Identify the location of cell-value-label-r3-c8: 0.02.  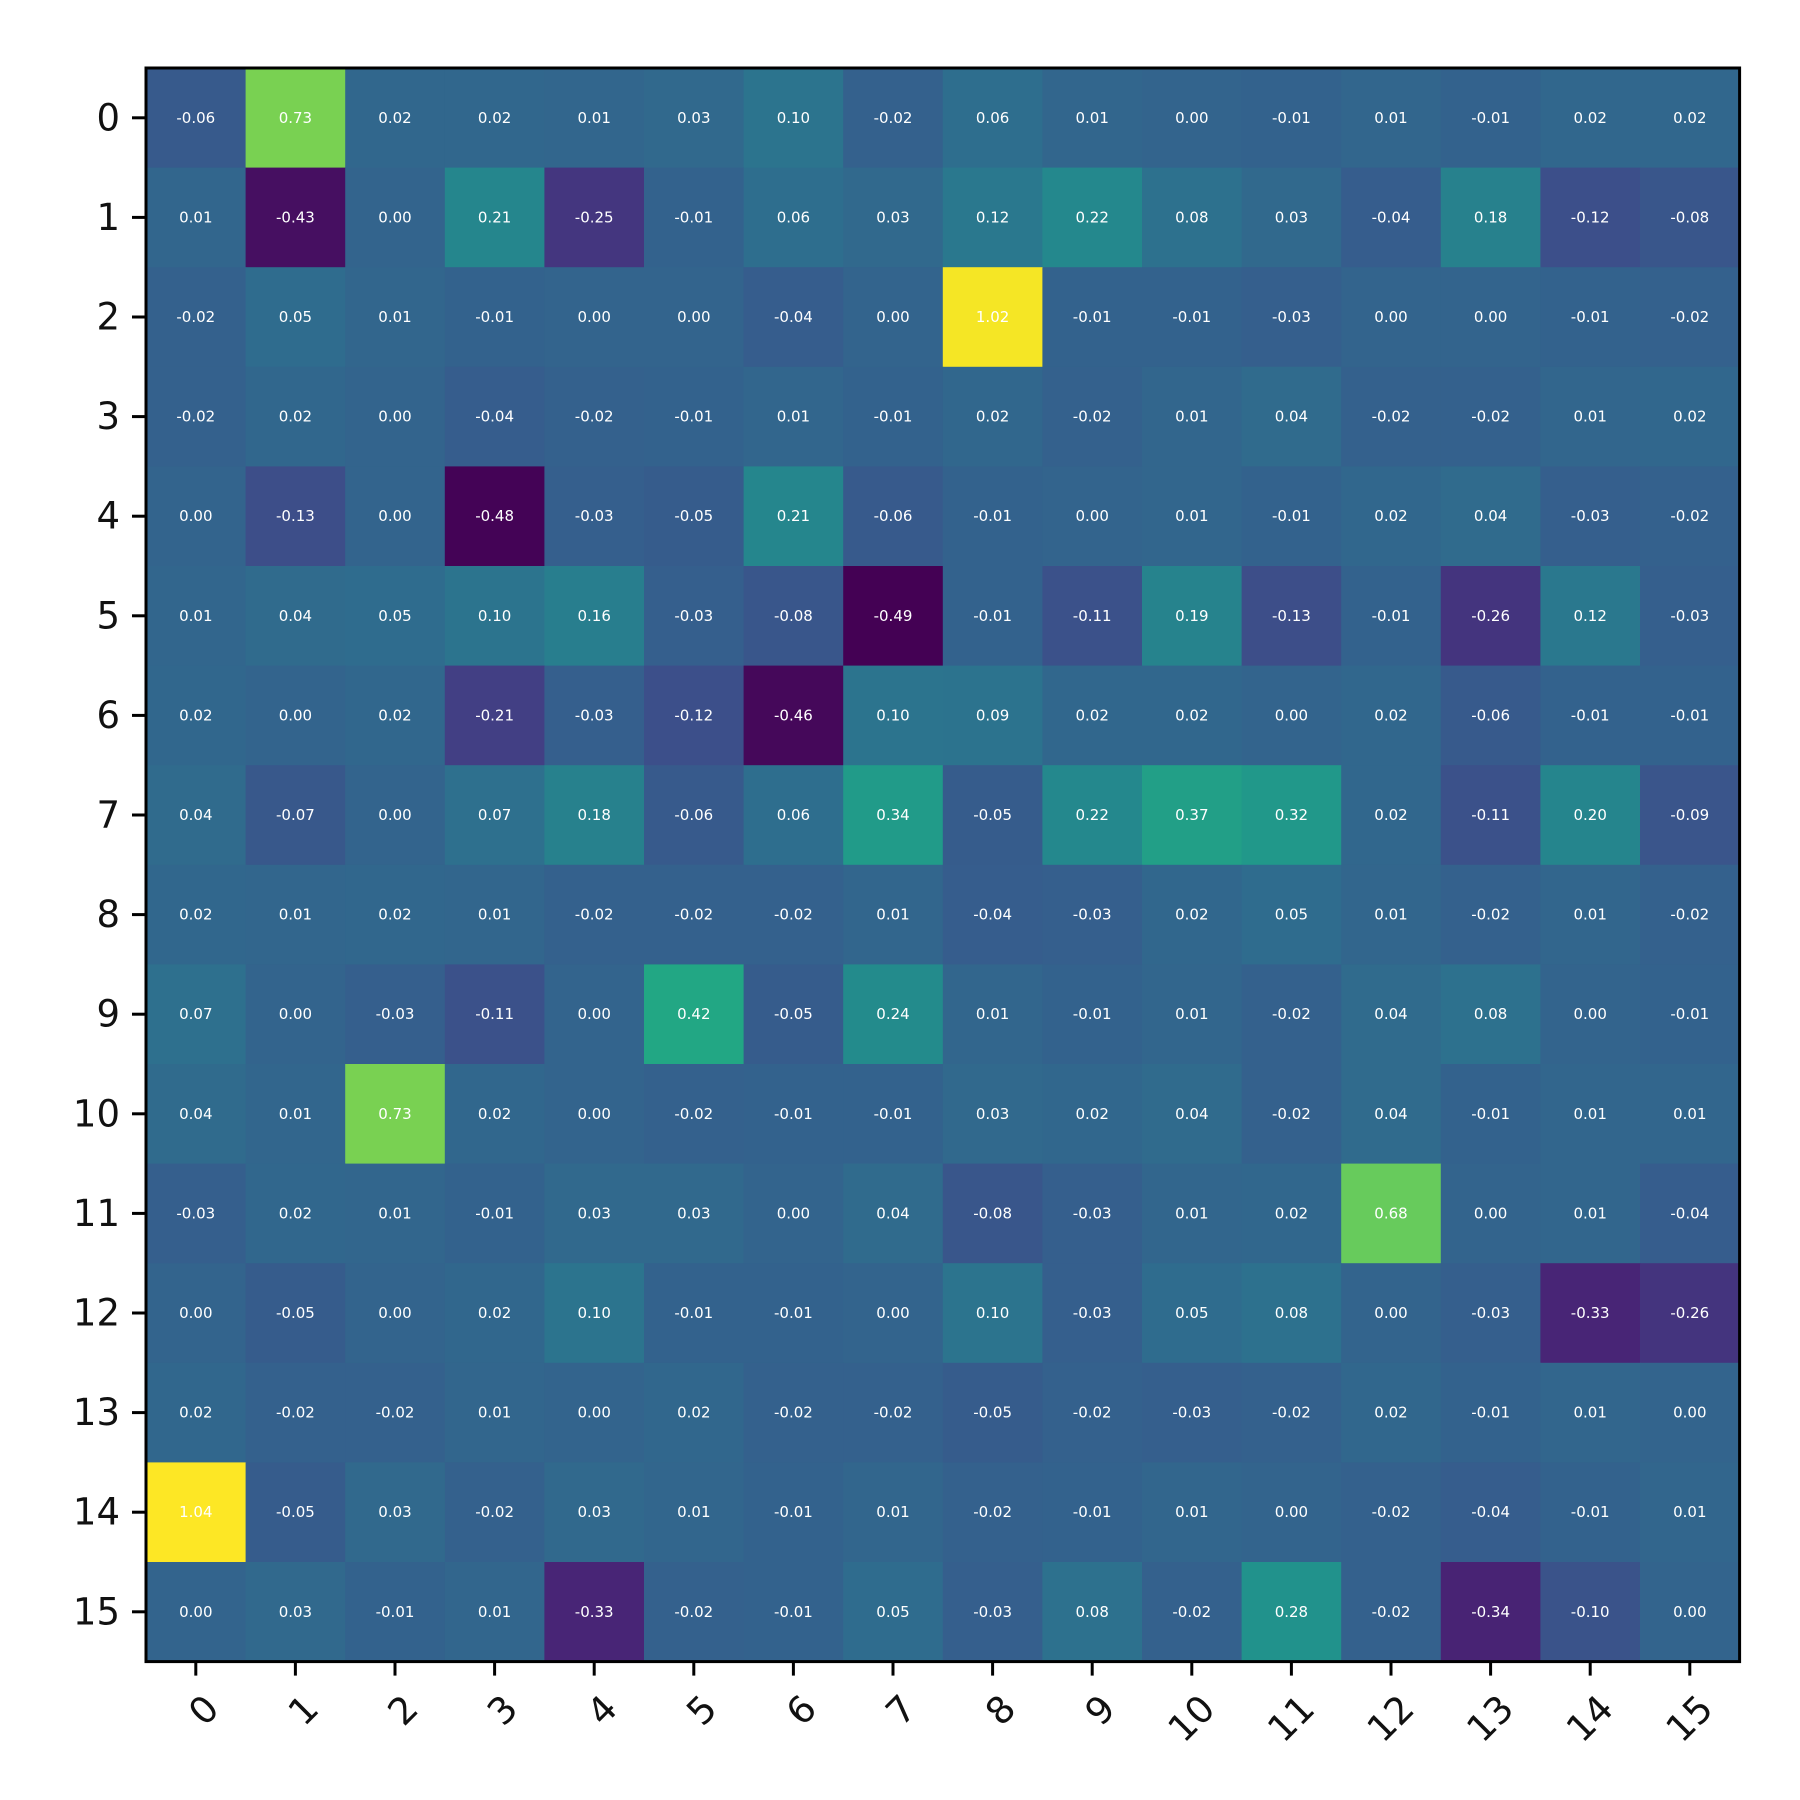
(992, 417).